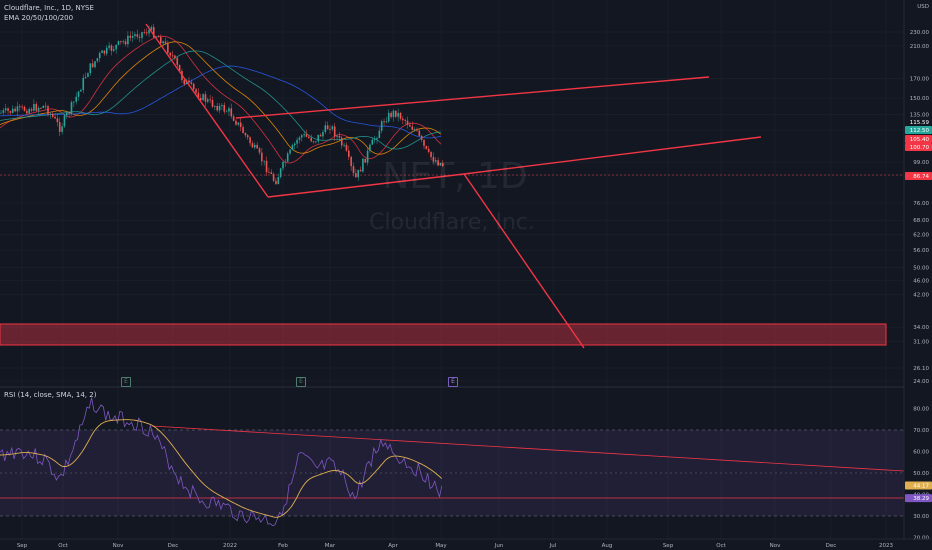 Image resolution: width=932 pixels, height=550 pixels. What do you see at coordinates (283, 546) in the screenshot?
I see `time-tick-label: Feb` at bounding box center [283, 546].